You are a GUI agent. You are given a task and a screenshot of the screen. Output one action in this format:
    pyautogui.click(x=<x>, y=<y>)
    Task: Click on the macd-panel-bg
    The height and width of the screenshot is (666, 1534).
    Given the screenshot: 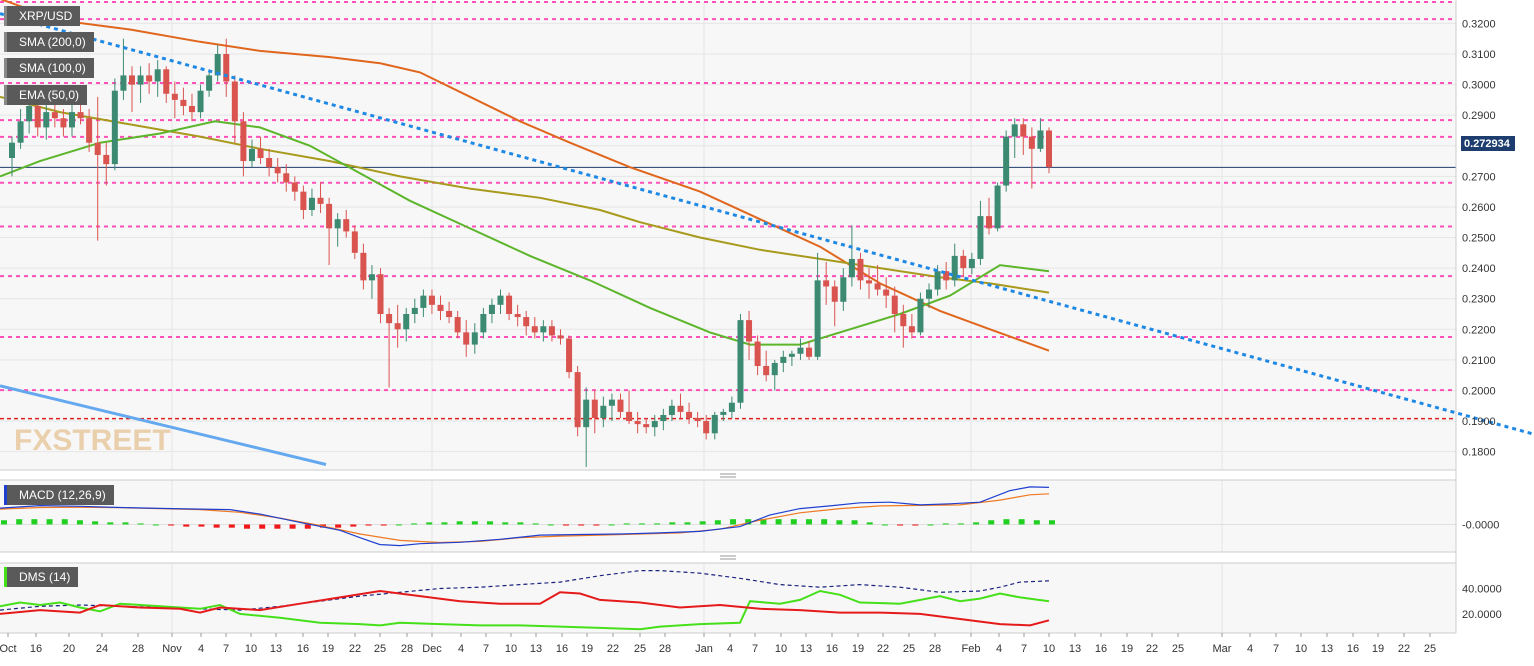 What is the action you would take?
    pyautogui.click(x=728, y=516)
    